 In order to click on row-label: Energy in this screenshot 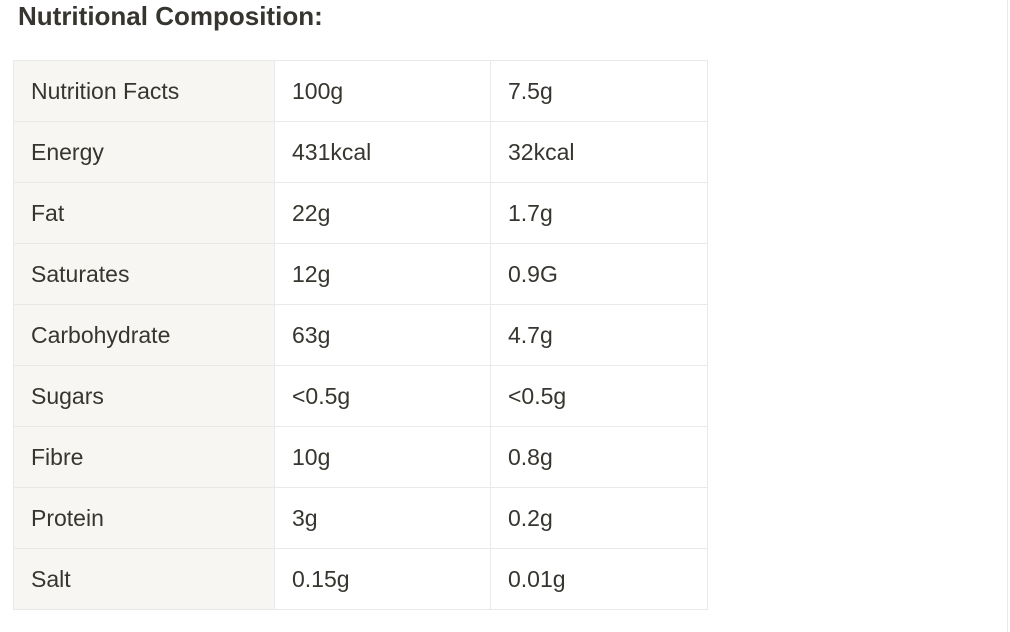, I will do `click(144, 152)`.